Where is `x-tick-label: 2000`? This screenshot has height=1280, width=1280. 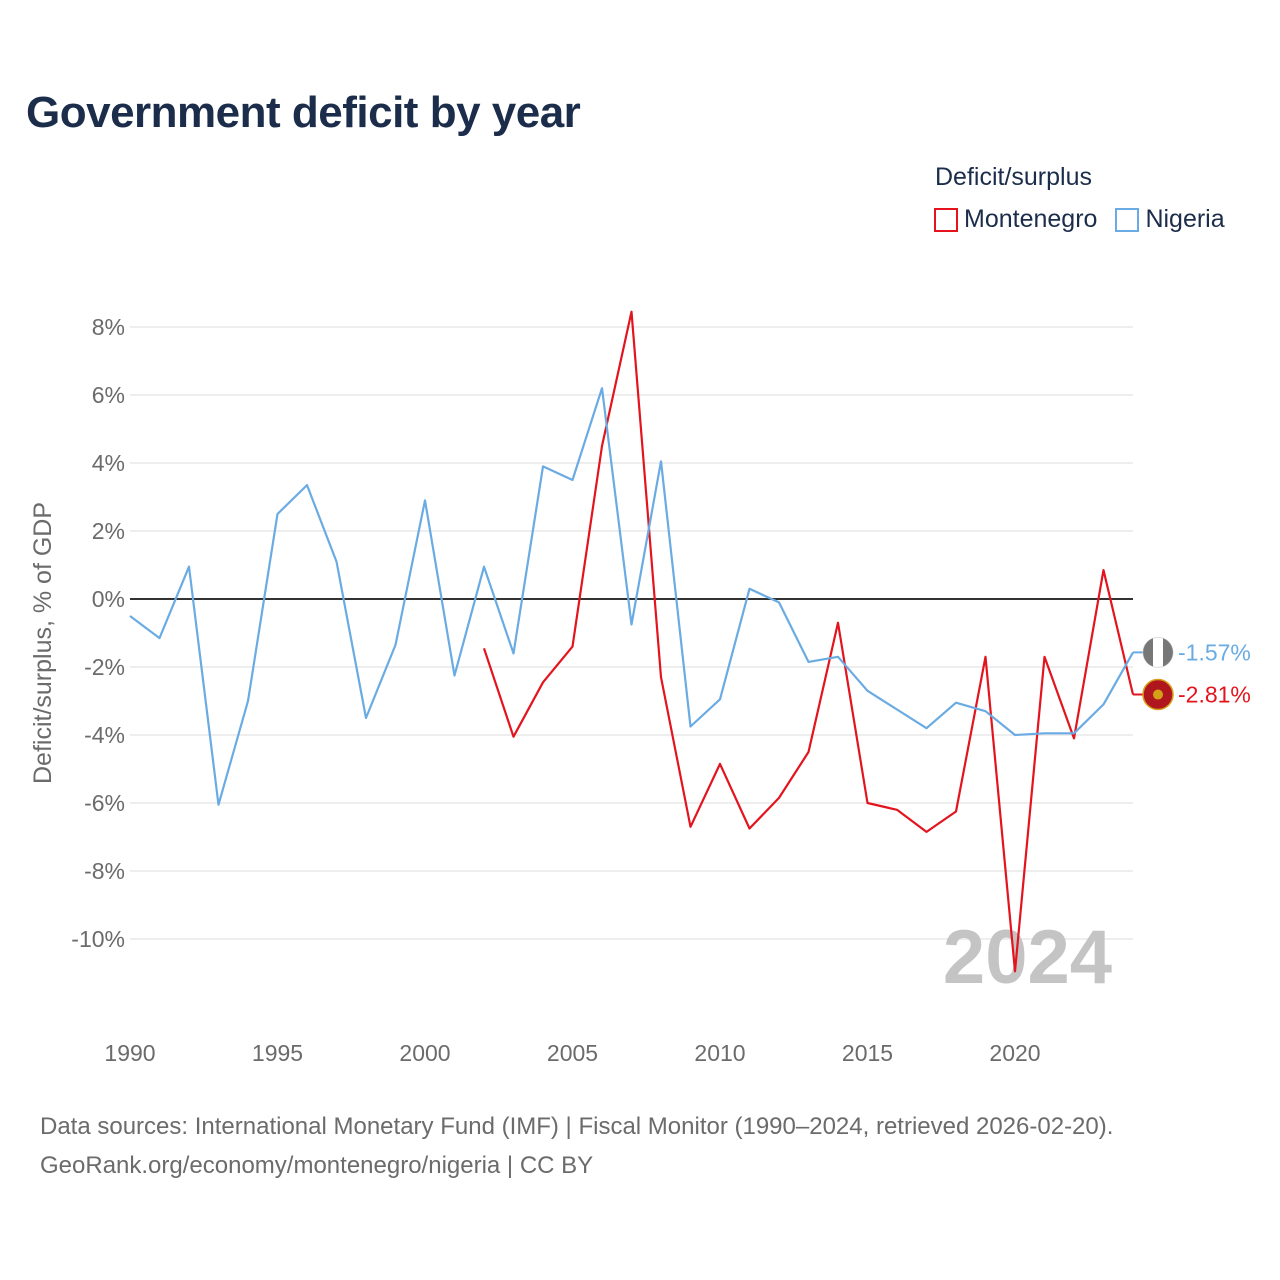
x-tick-label: 2000 is located at coordinates (424, 1053).